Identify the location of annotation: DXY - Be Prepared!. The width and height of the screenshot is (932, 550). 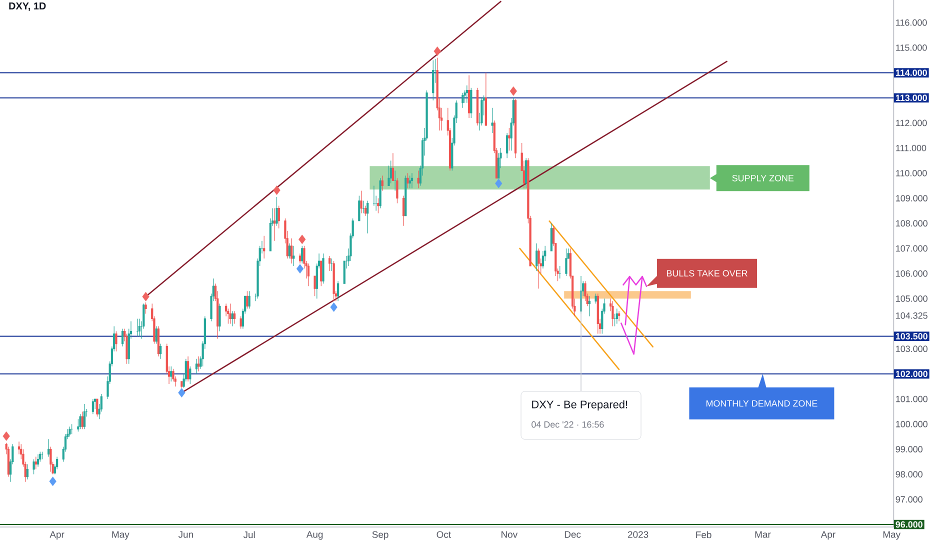
(580, 405).